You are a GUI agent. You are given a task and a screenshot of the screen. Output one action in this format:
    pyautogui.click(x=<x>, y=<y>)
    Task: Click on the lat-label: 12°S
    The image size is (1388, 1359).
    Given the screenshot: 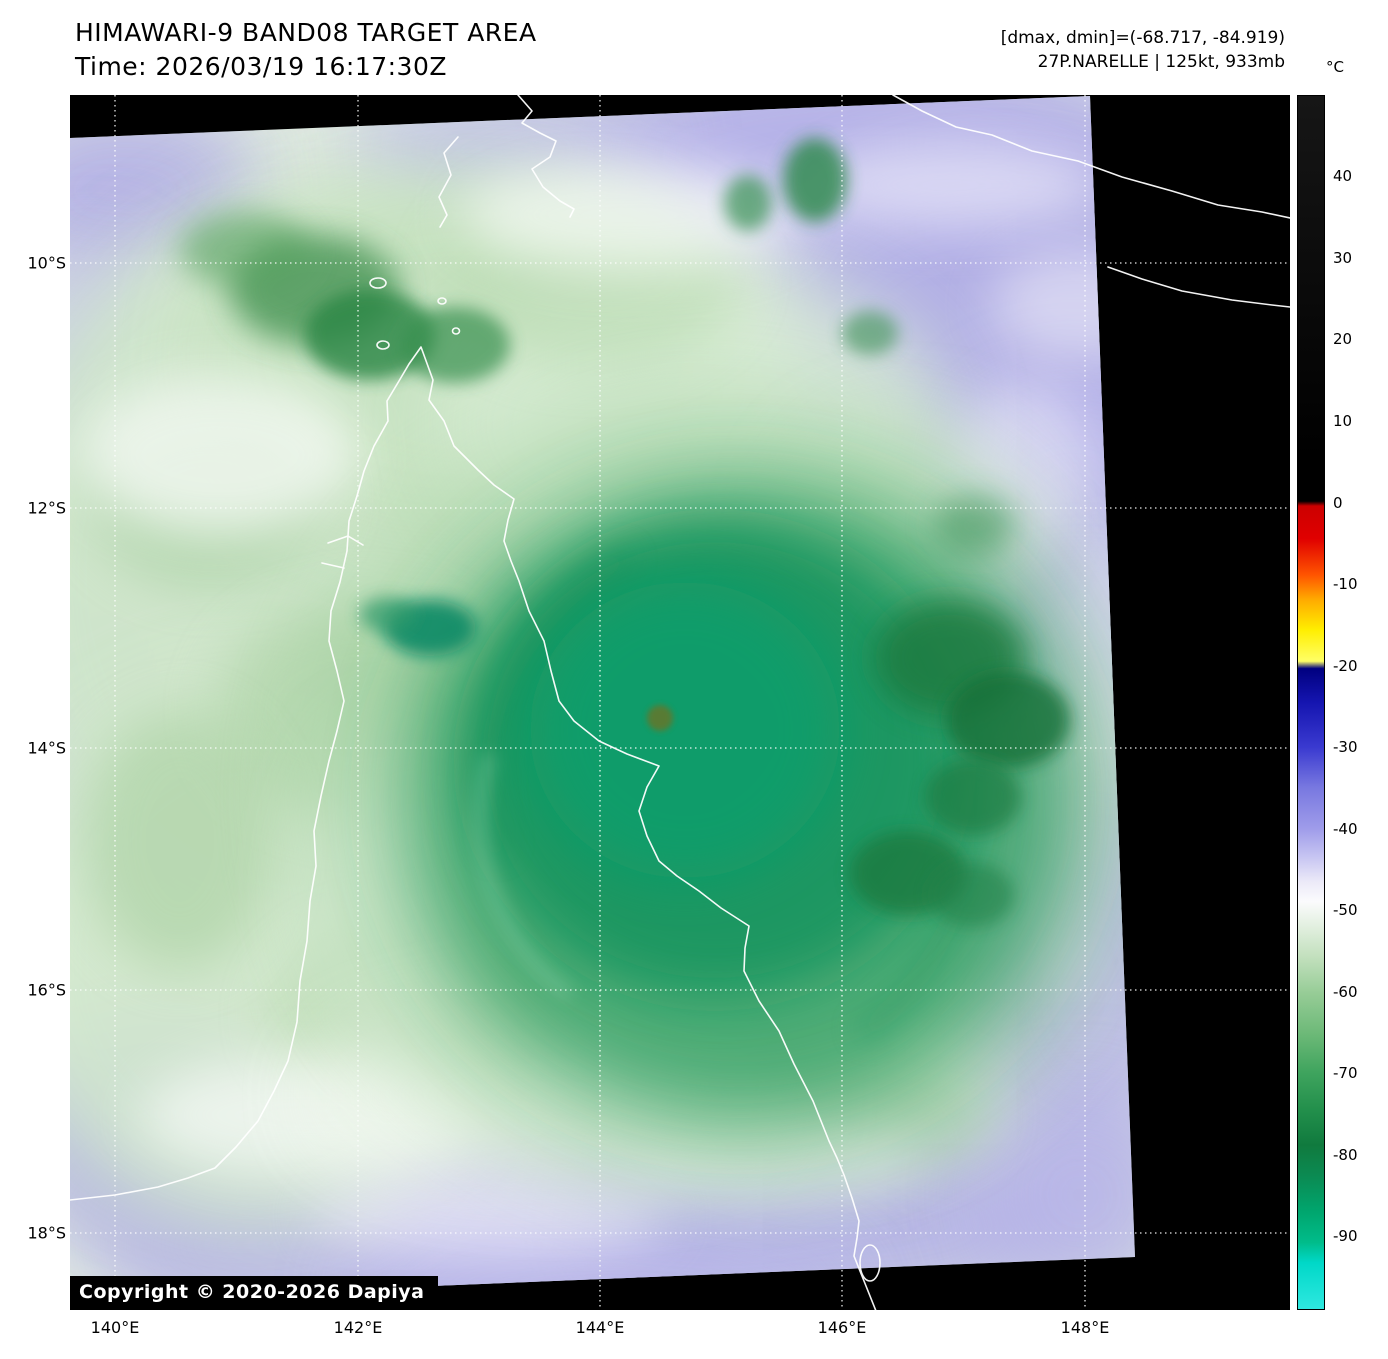 What is the action you would take?
    pyautogui.click(x=46, y=508)
    